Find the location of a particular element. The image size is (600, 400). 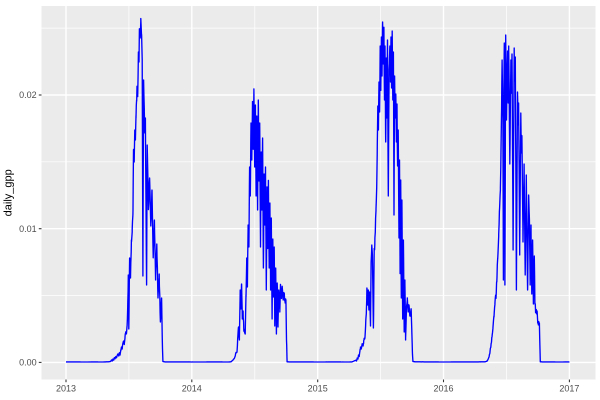

svg-text: 2013 is located at coordinates (66, 389).